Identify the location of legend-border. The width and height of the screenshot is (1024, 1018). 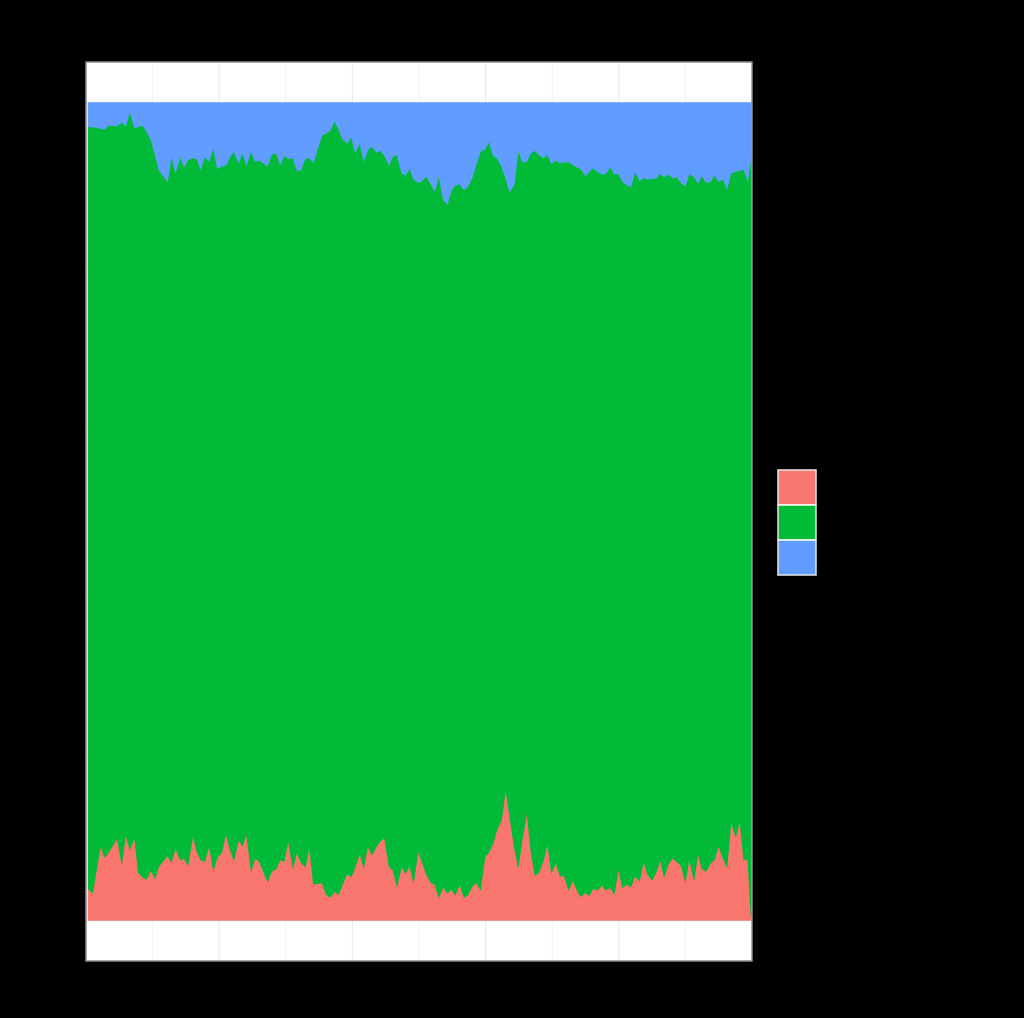
(797, 522).